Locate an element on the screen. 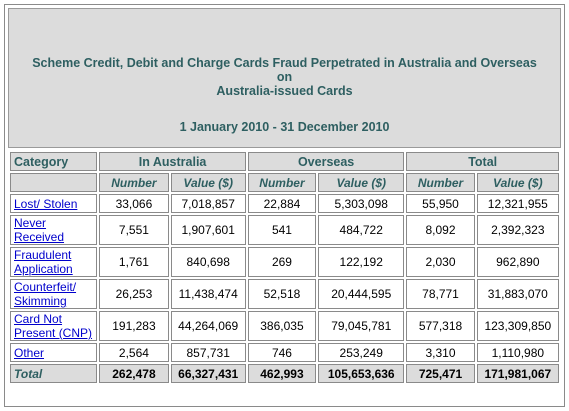 The image size is (569, 411). total-label: Total is located at coordinates (54, 373).